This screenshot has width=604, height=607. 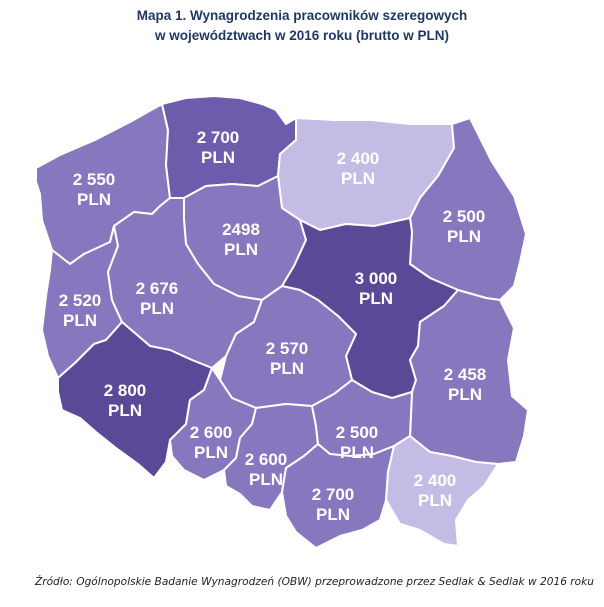 What do you see at coordinates (241, 249) in the screenshot?
I see `region-unit-kujawsko-pomorskie: PLN` at bounding box center [241, 249].